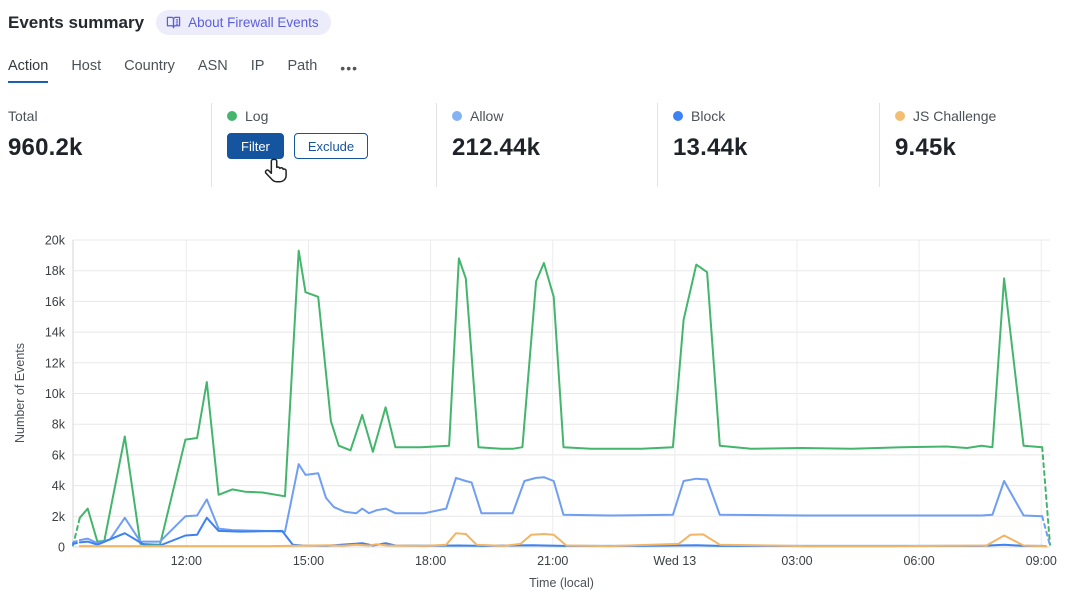  Describe the element at coordinates (253, 22) in the screenshot. I see `about-badge-label: About Firewall Events` at that location.